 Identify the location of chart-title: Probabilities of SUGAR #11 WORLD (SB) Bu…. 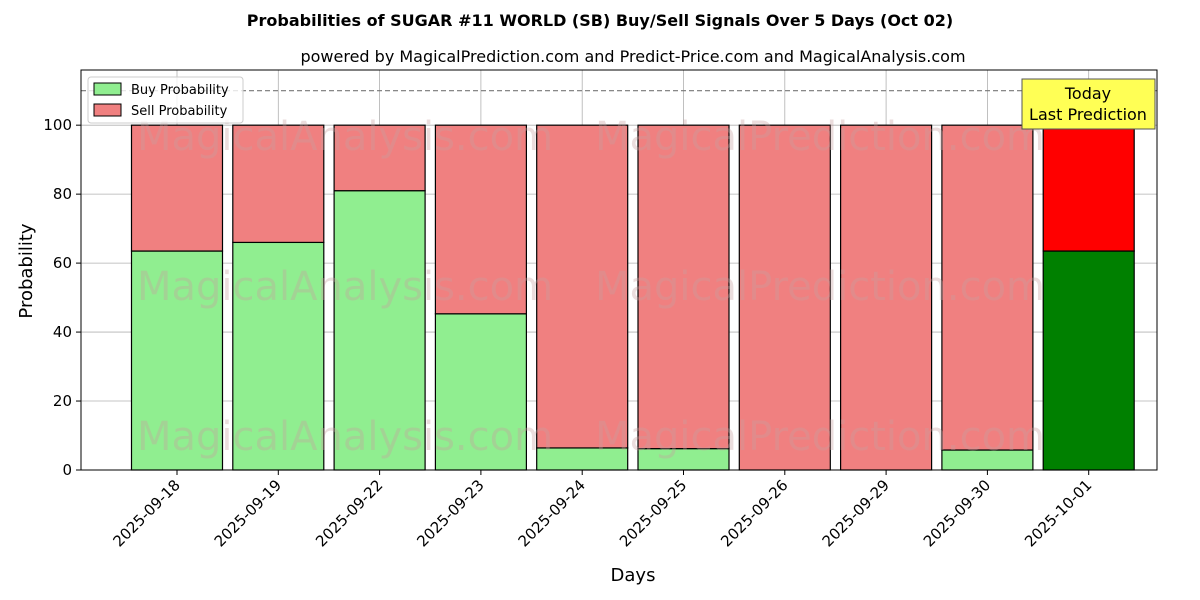
(600, 20).